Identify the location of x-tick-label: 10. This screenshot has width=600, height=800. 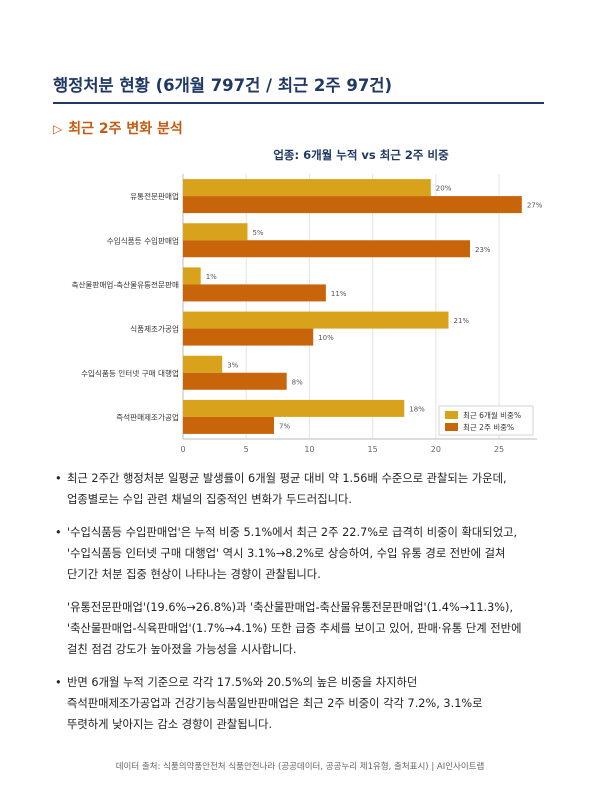
(309, 449).